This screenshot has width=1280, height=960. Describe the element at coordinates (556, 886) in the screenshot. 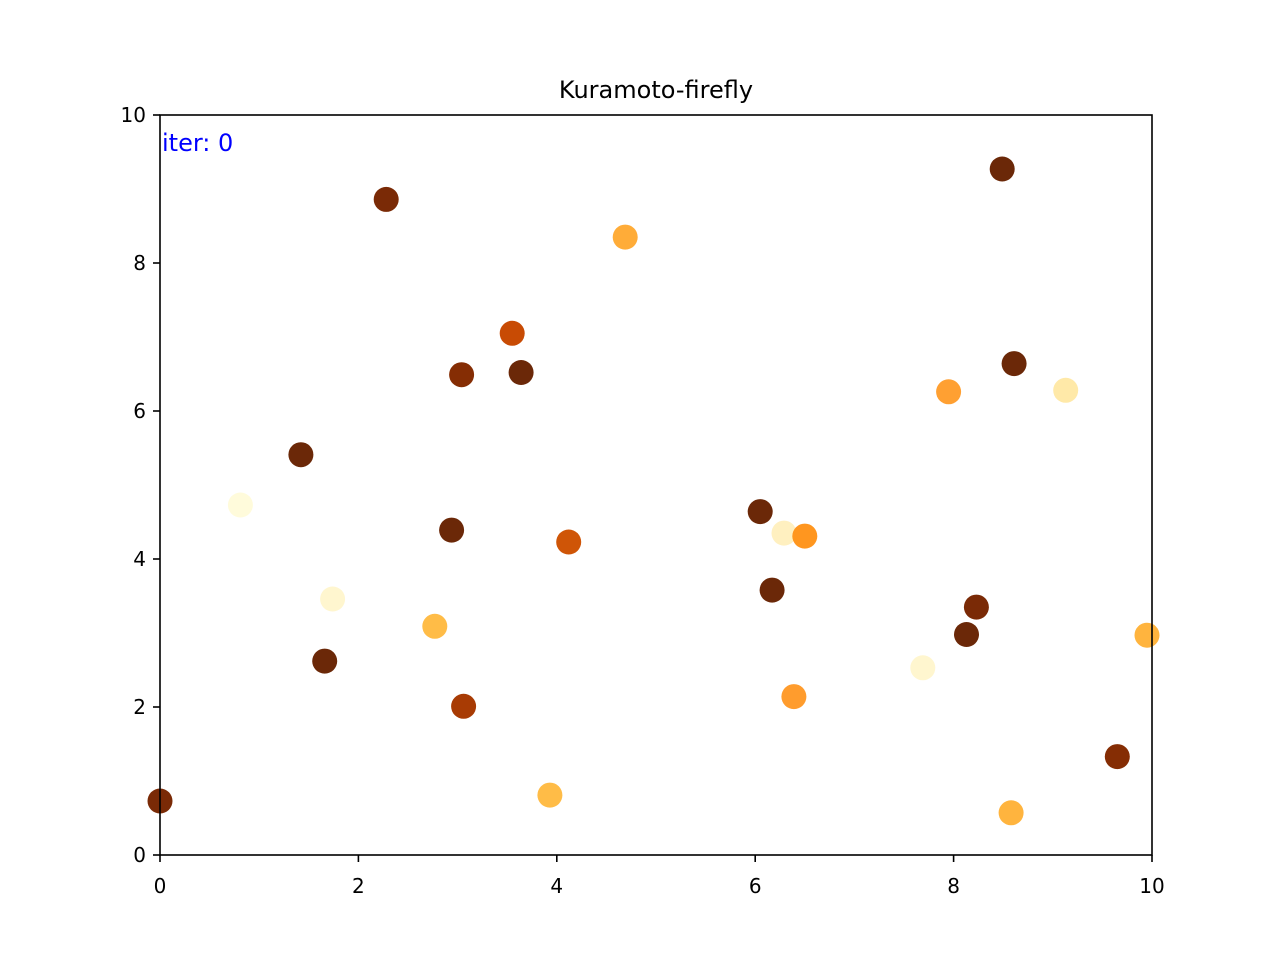

I see `x-tick-label: 4` at that location.